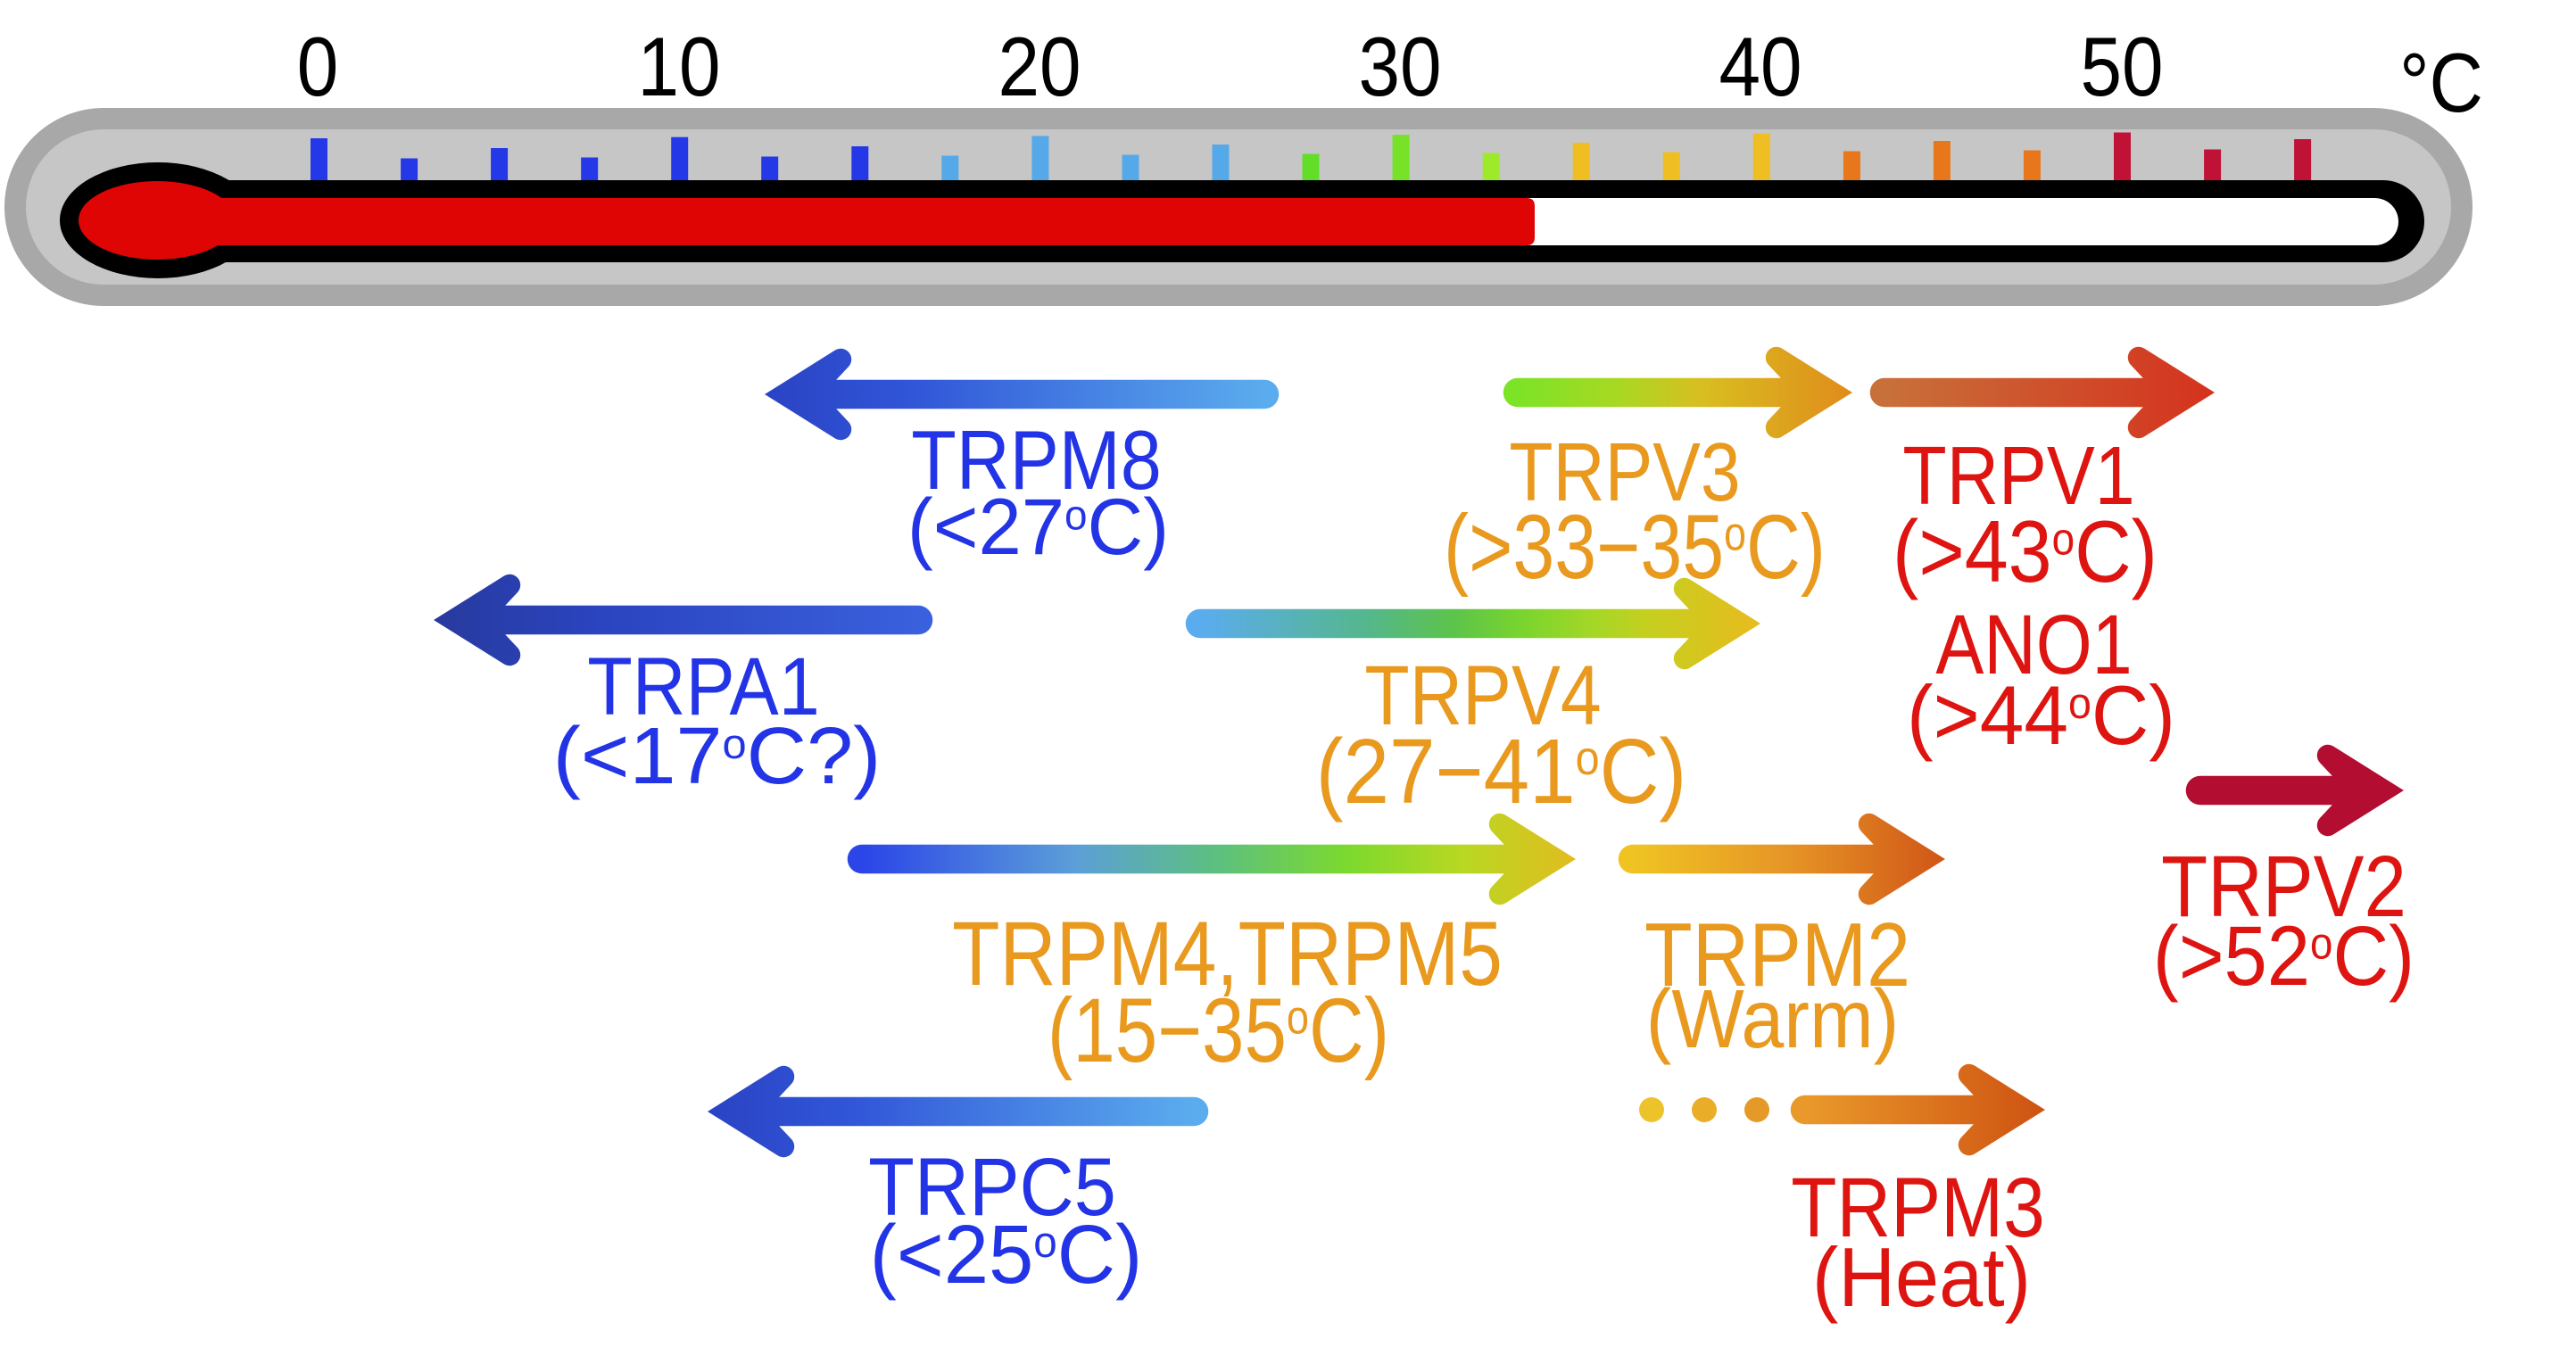  Describe the element at coordinates (1773, 1018) in the screenshot. I see `svg-text: (Warm)` at that location.